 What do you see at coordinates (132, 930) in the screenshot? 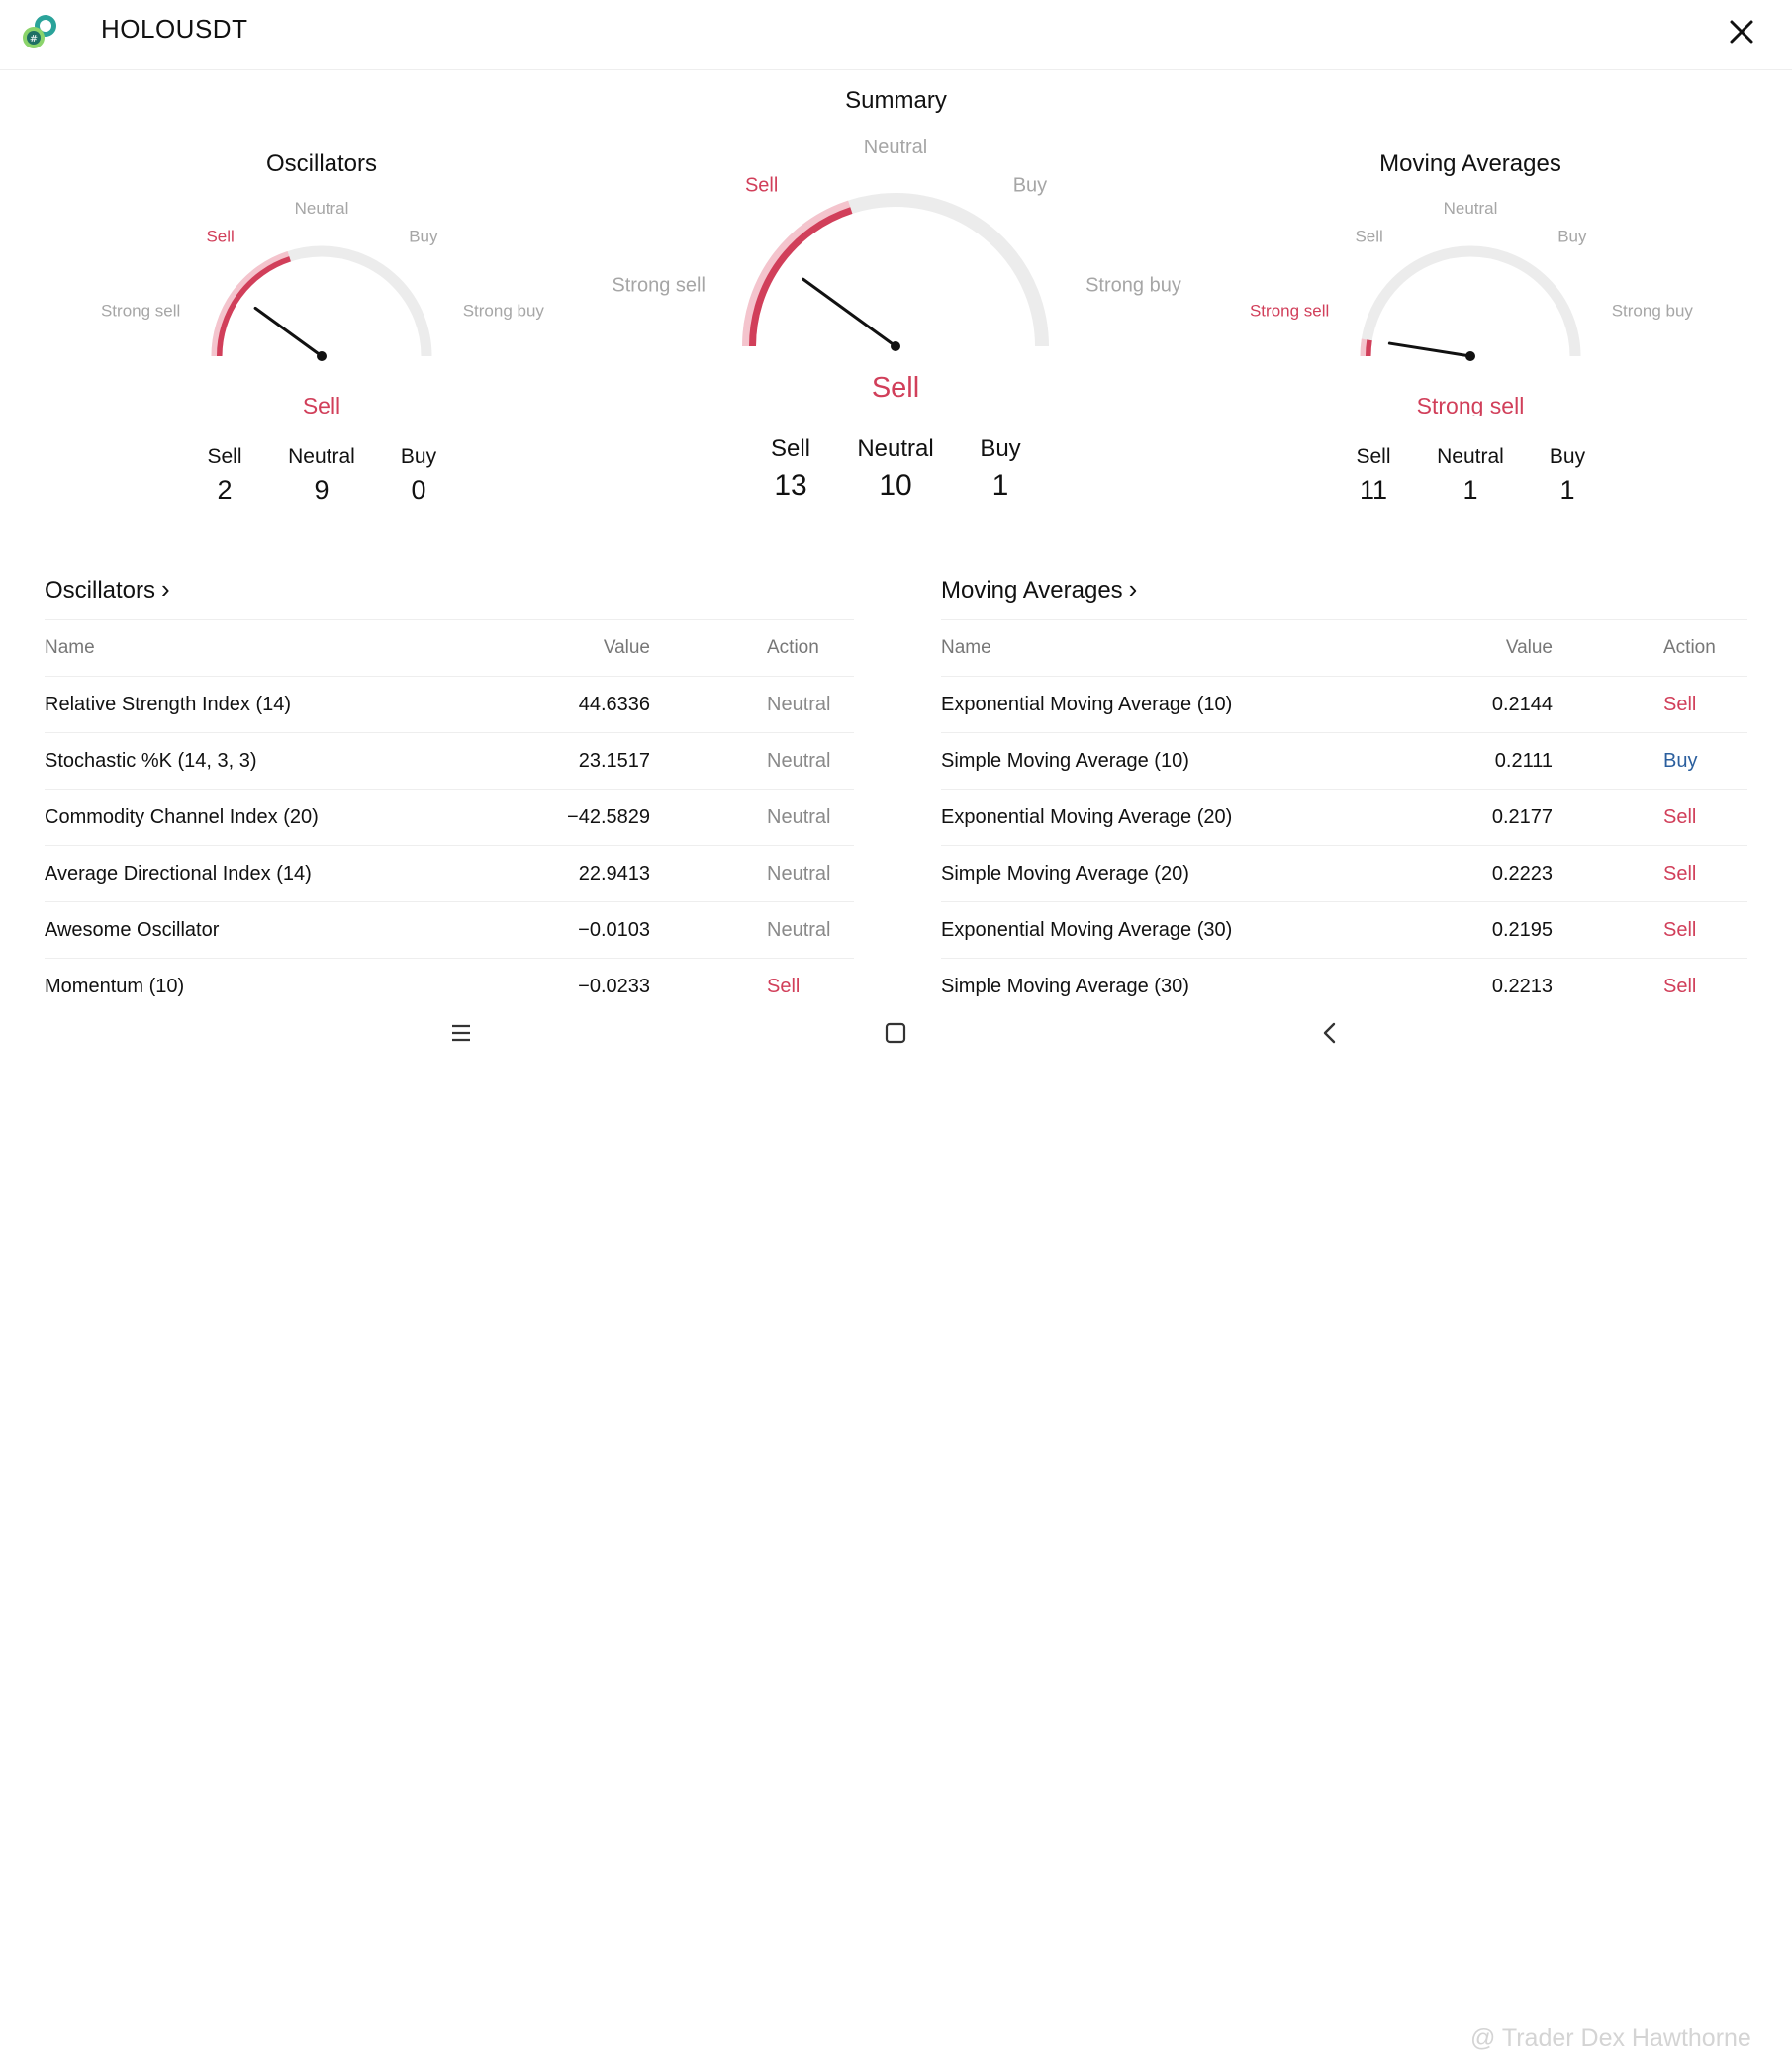
I see `indicator-name: Awesome Oscillator` at bounding box center [132, 930].